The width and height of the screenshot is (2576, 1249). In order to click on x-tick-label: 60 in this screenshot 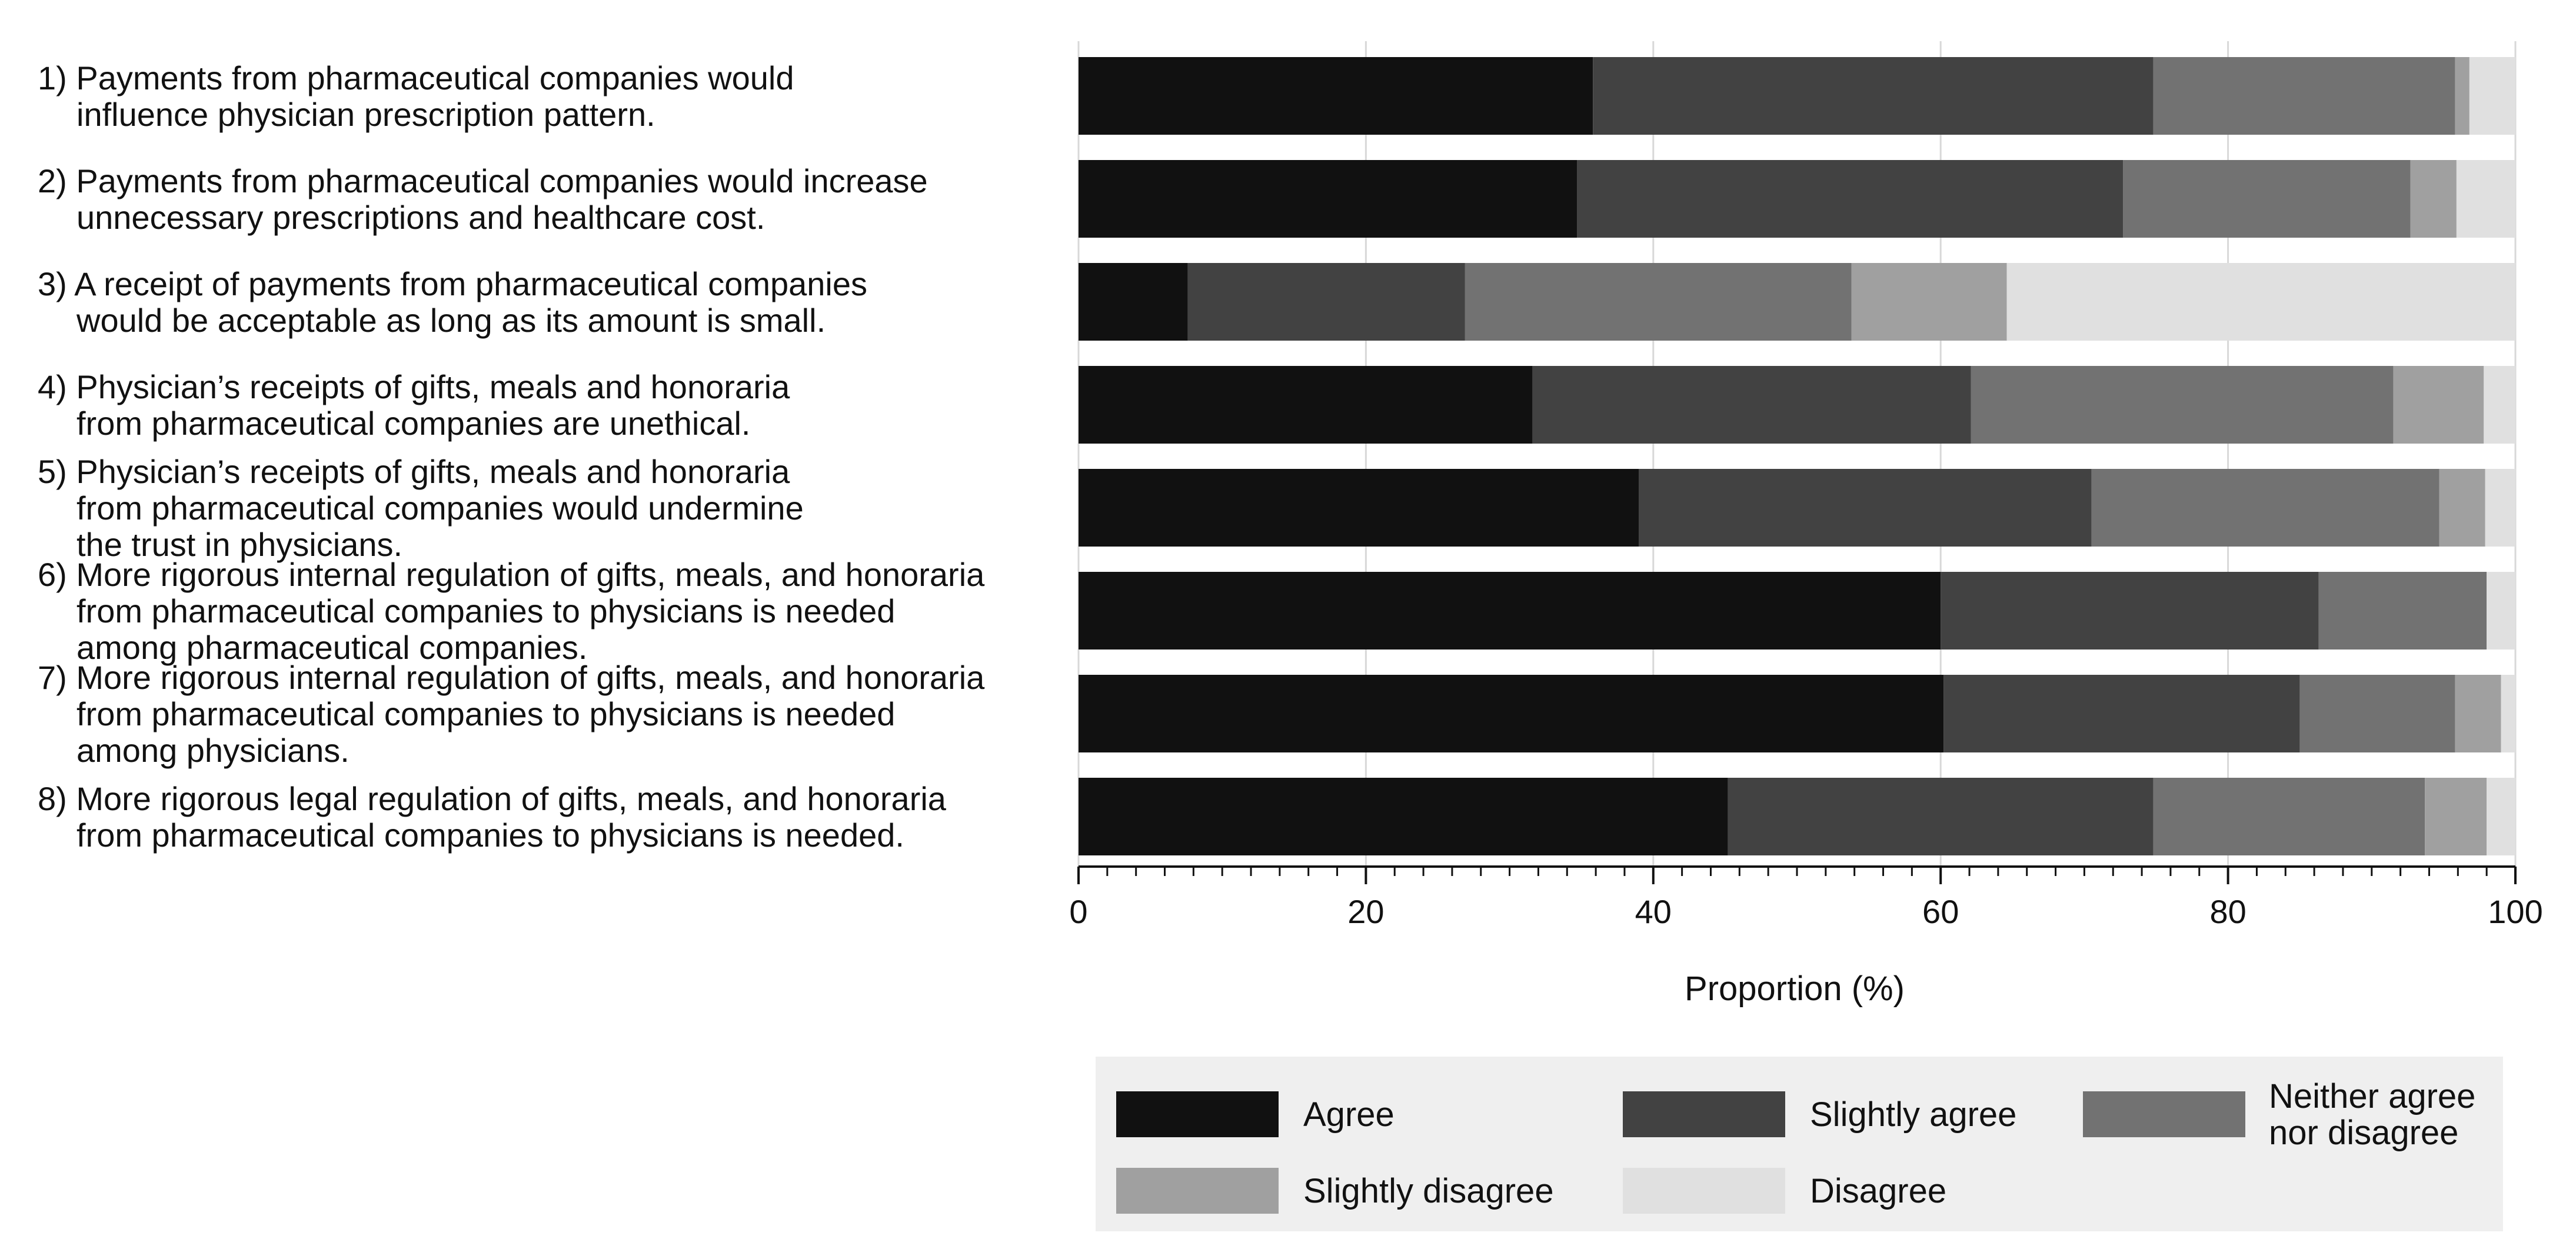, I will do `click(1940, 912)`.